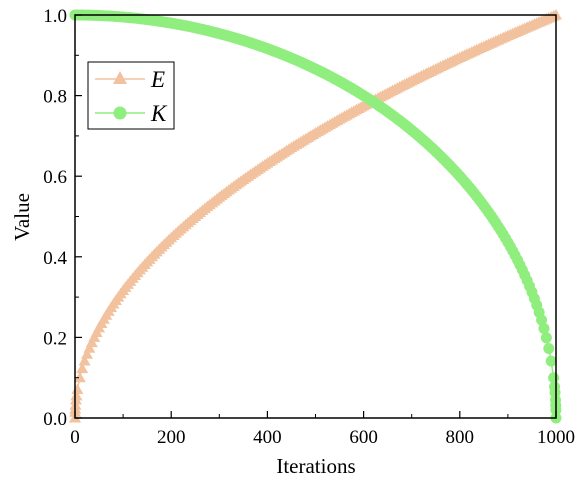 The width and height of the screenshot is (586, 479). I want to click on legend-circle-icon, so click(120, 113).